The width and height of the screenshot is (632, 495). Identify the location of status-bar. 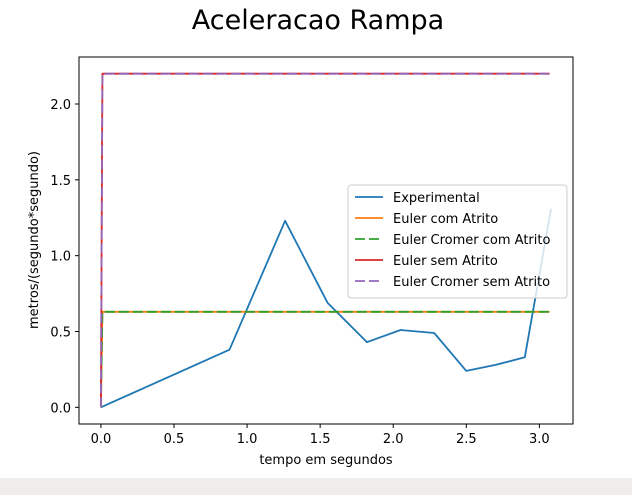
(316, 486).